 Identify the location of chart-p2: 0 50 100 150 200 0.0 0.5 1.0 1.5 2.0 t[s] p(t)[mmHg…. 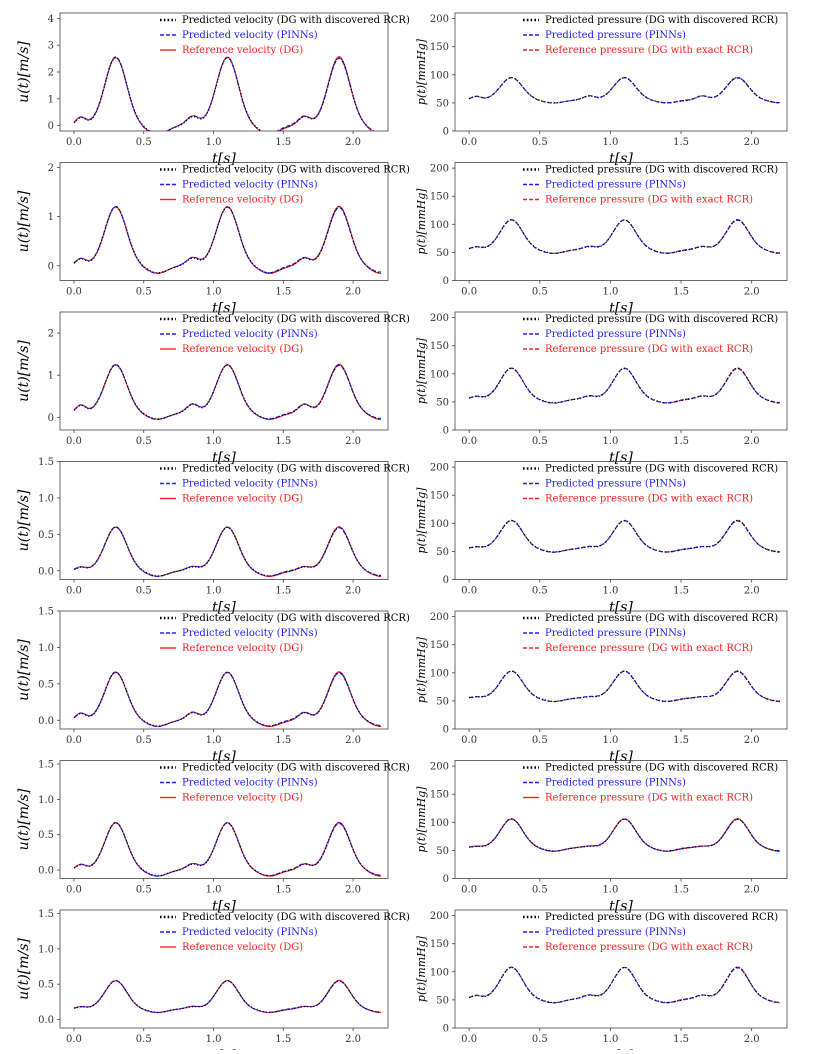
(601, 239).